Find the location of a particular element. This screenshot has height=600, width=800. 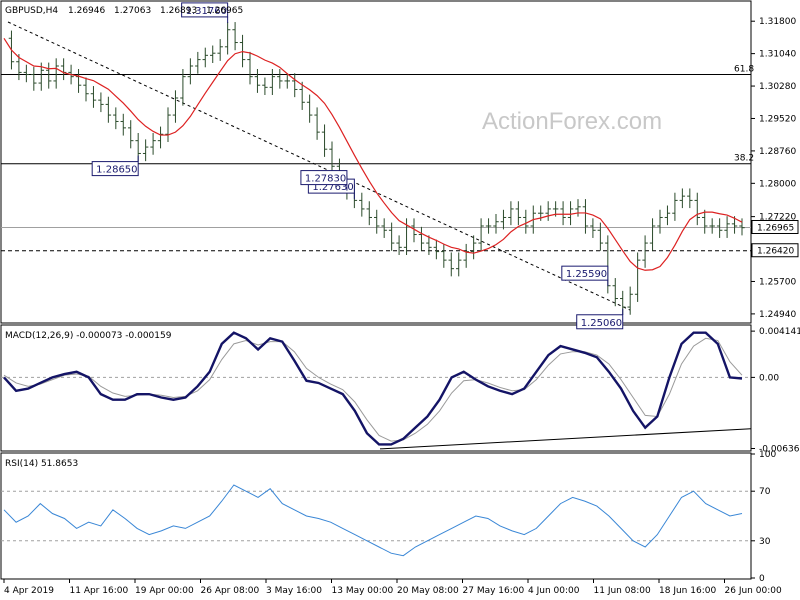

price-tick-label-9: 1.24940 is located at coordinates (777, 315).